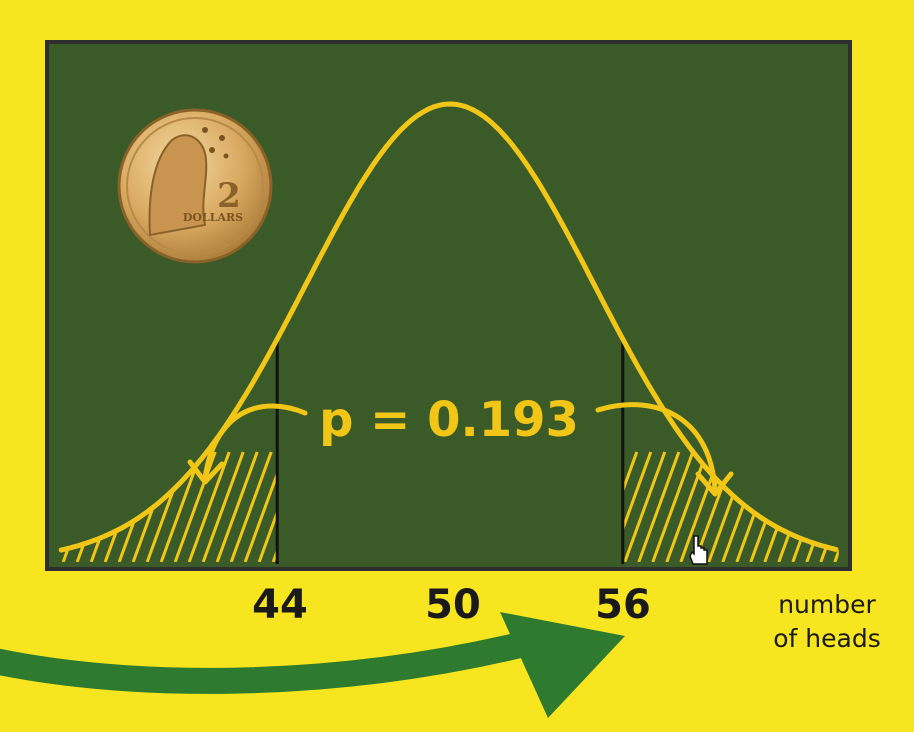 Image resolution: width=914 pixels, height=732 pixels. What do you see at coordinates (312, 665) in the screenshot?
I see `green-arrow-icon` at bounding box center [312, 665].